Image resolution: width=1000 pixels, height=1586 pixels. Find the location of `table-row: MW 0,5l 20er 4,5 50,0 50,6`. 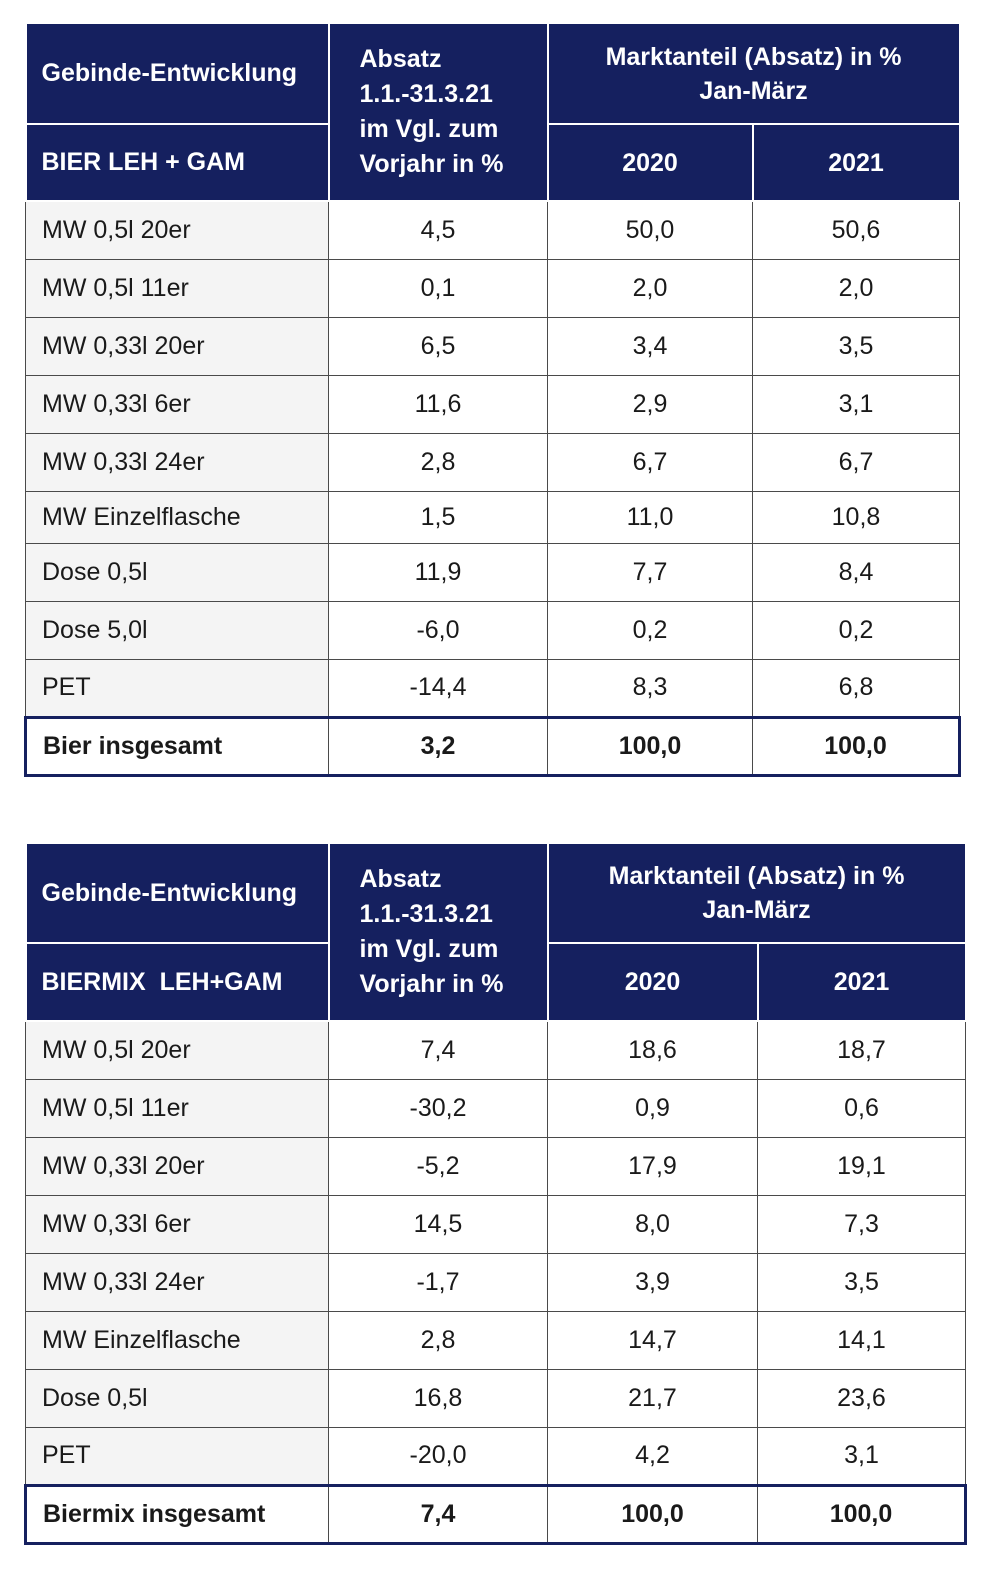

table-row: MW 0,5l 20er 4,5 50,0 50,6 is located at coordinates (492, 230).